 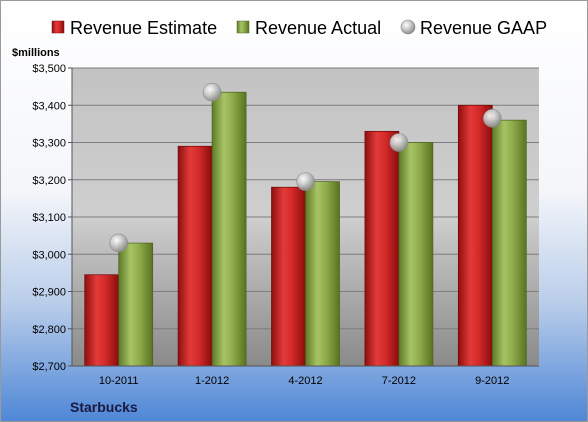 I want to click on y-tick-label: $3,500, so click(x=49, y=69).